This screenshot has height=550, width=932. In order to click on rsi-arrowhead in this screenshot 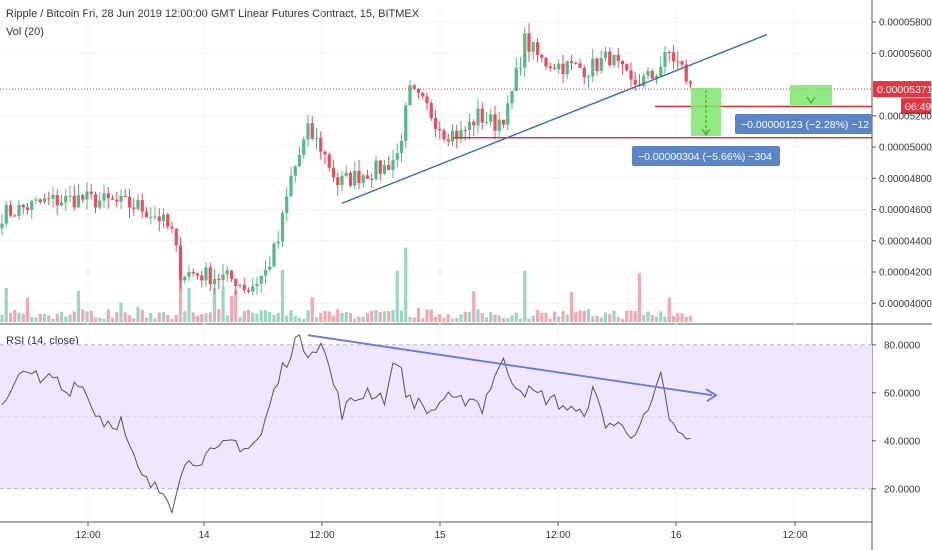, I will do `click(711, 395)`.